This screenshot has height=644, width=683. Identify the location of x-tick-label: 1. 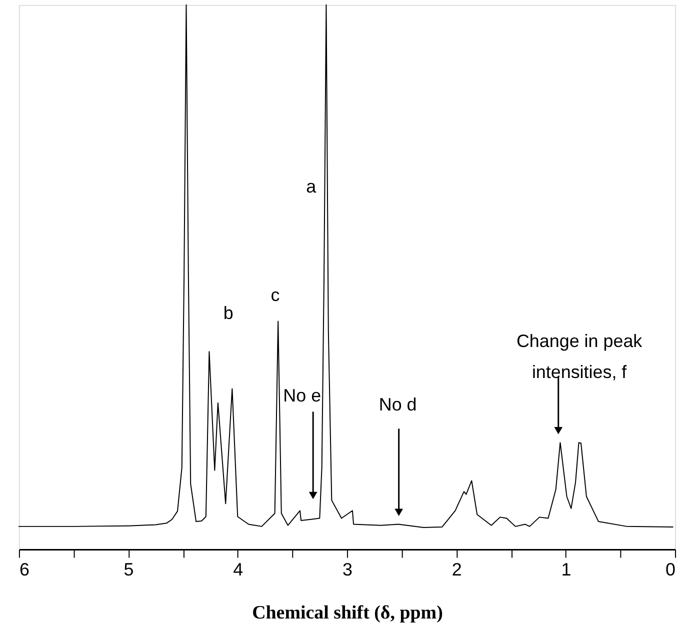
(566, 570).